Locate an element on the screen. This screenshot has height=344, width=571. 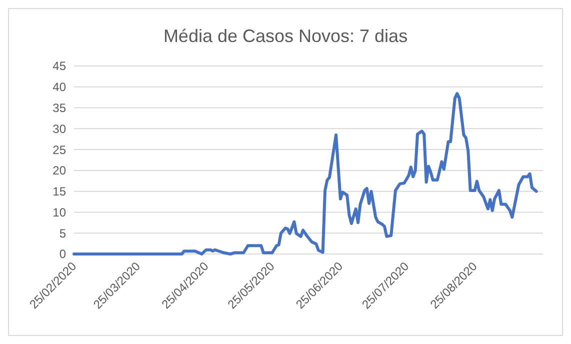
y-tick-label: 30 is located at coordinates (59, 129).